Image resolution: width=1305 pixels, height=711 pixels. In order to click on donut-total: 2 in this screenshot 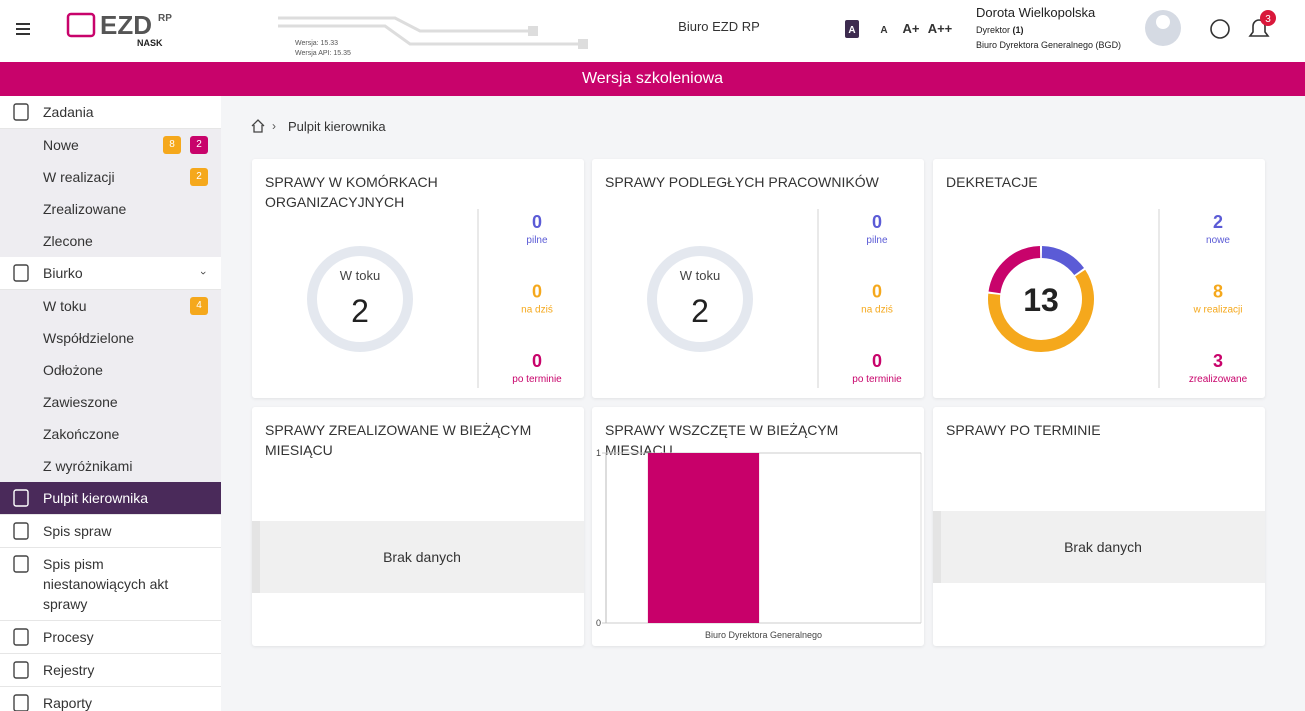, I will do `click(700, 311)`.